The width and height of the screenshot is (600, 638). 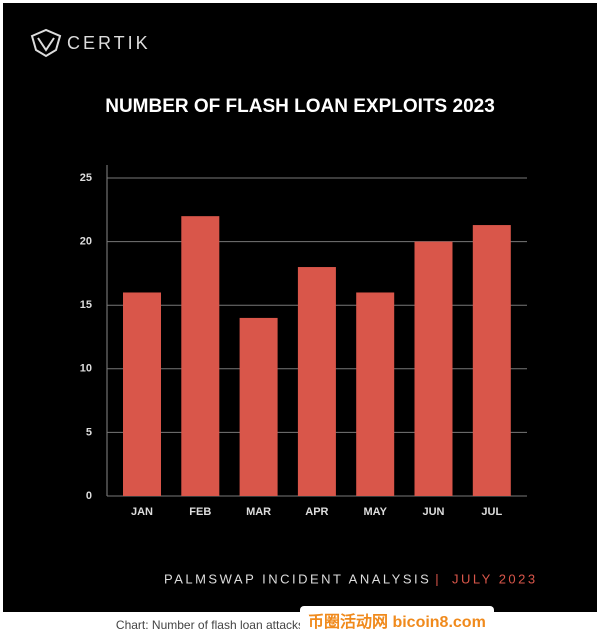 I want to click on x-tick-label: JUL, so click(x=491, y=512).